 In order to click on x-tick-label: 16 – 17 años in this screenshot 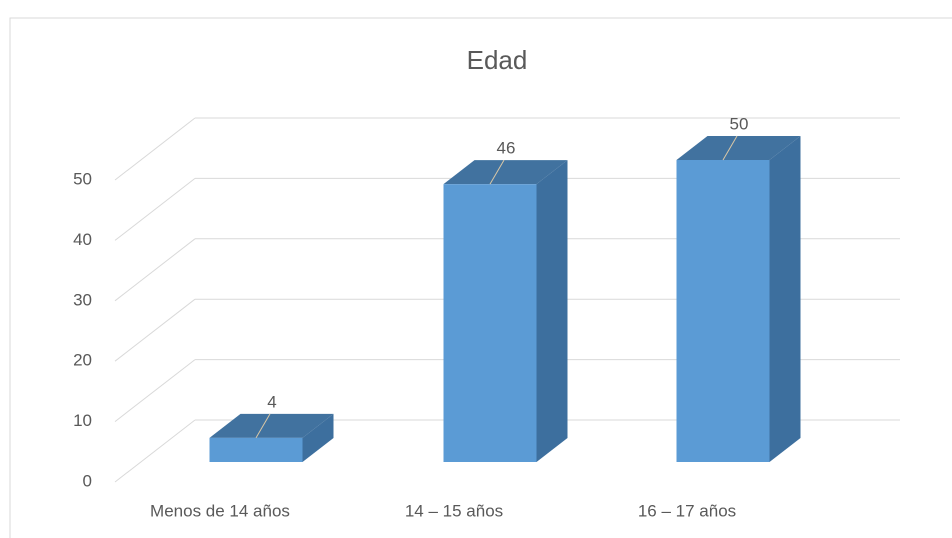, I will do `click(687, 510)`.